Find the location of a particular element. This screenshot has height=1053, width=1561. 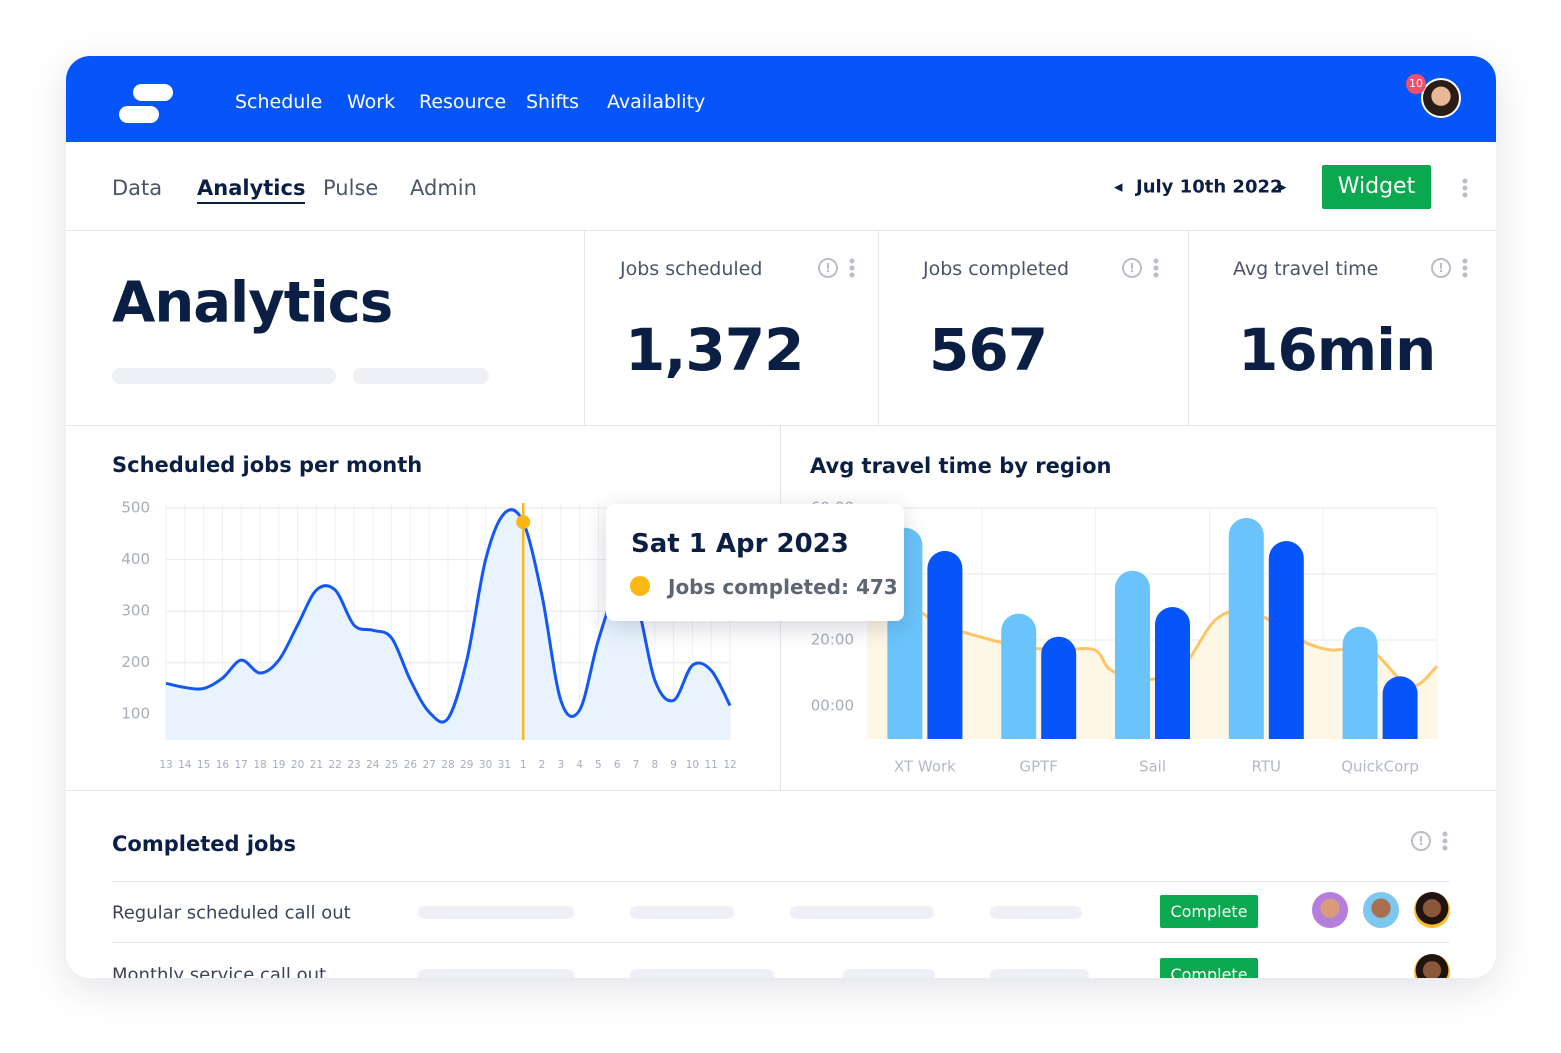

prev-date: ◀ is located at coordinates (1118, 187).